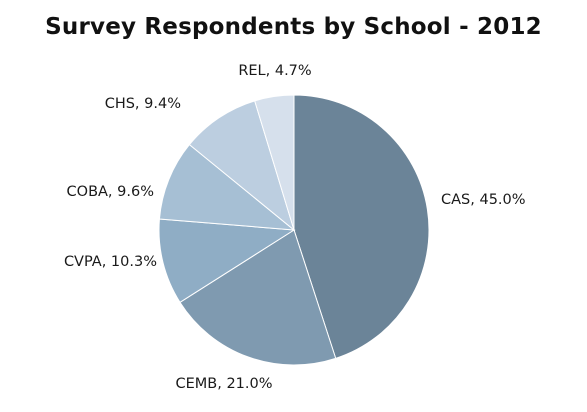 The image size is (587, 412). What do you see at coordinates (110, 262) in the screenshot?
I see `slice-label-cvpa: CVPA, 10.3%` at bounding box center [110, 262].